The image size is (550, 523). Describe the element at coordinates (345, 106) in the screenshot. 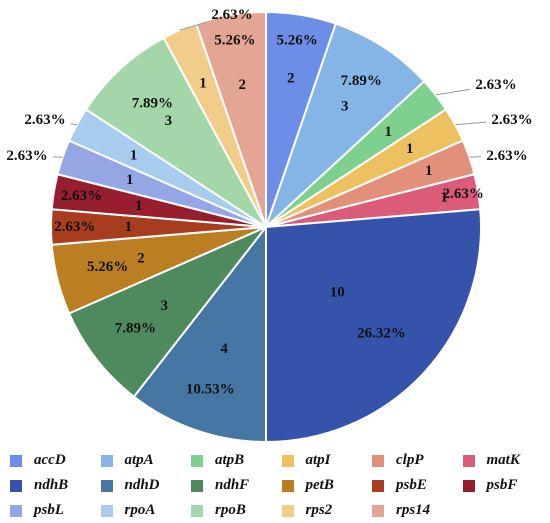

I see `count-label-atpA: 3` at that location.